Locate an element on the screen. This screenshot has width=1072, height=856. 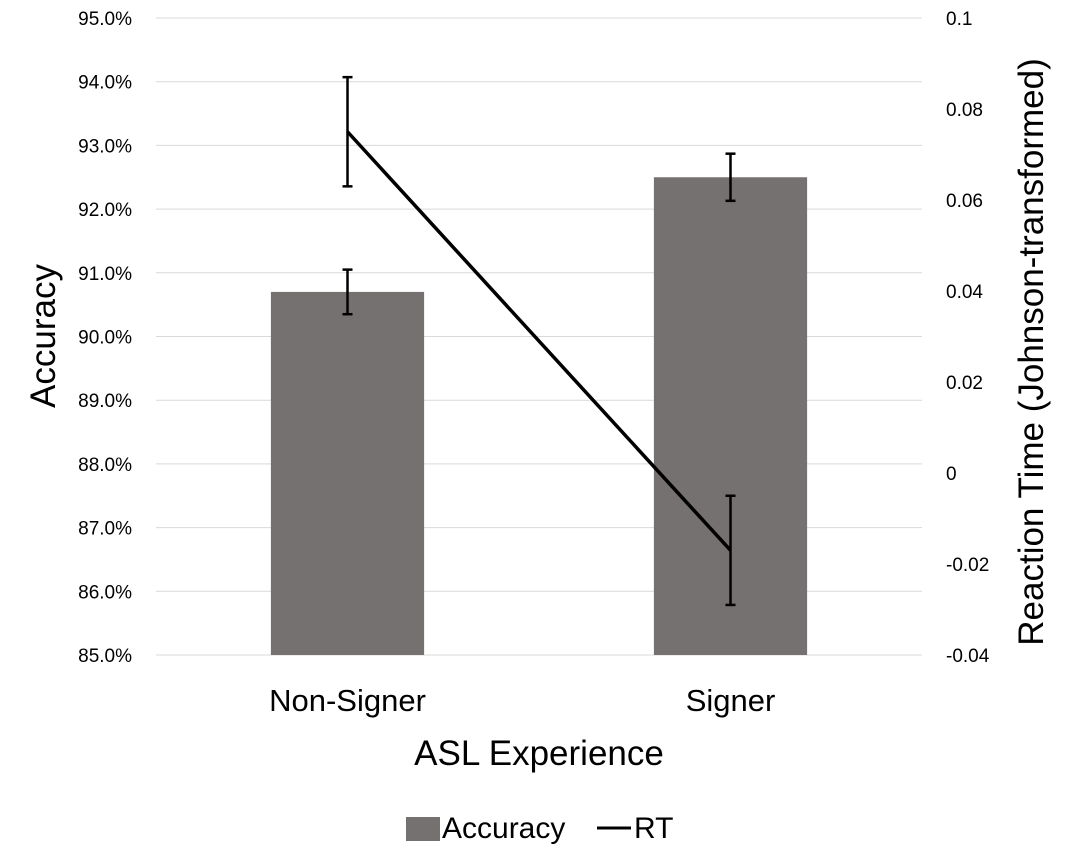
bar-accuracy-non-signer is located at coordinates (347, 473).